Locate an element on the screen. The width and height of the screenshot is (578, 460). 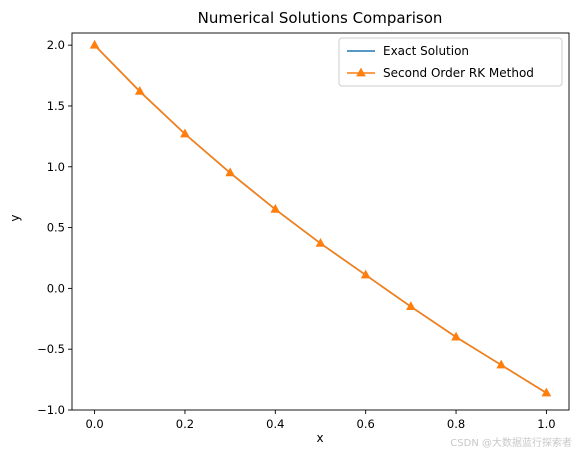
x-tick-label: 0.8 is located at coordinates (456, 424).